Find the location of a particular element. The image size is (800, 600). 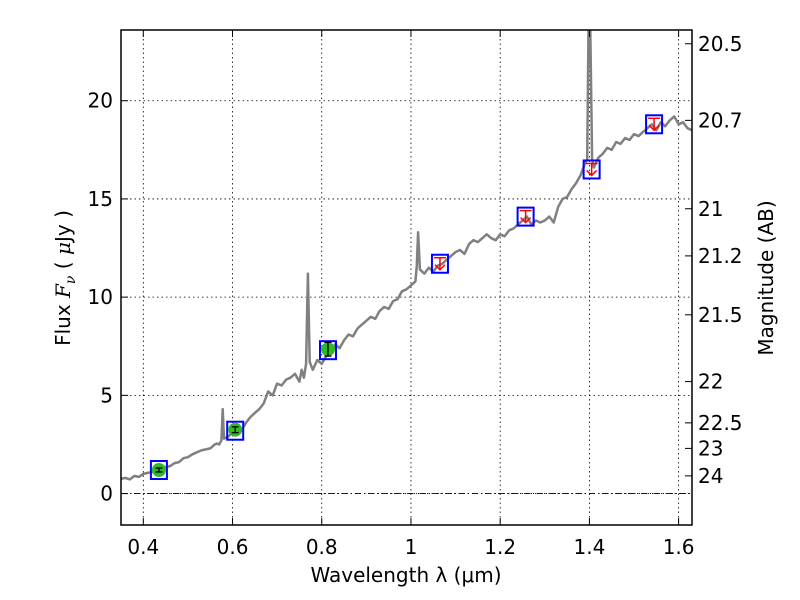

y-axis-title-pre: Flux is located at coordinates (63, 322).